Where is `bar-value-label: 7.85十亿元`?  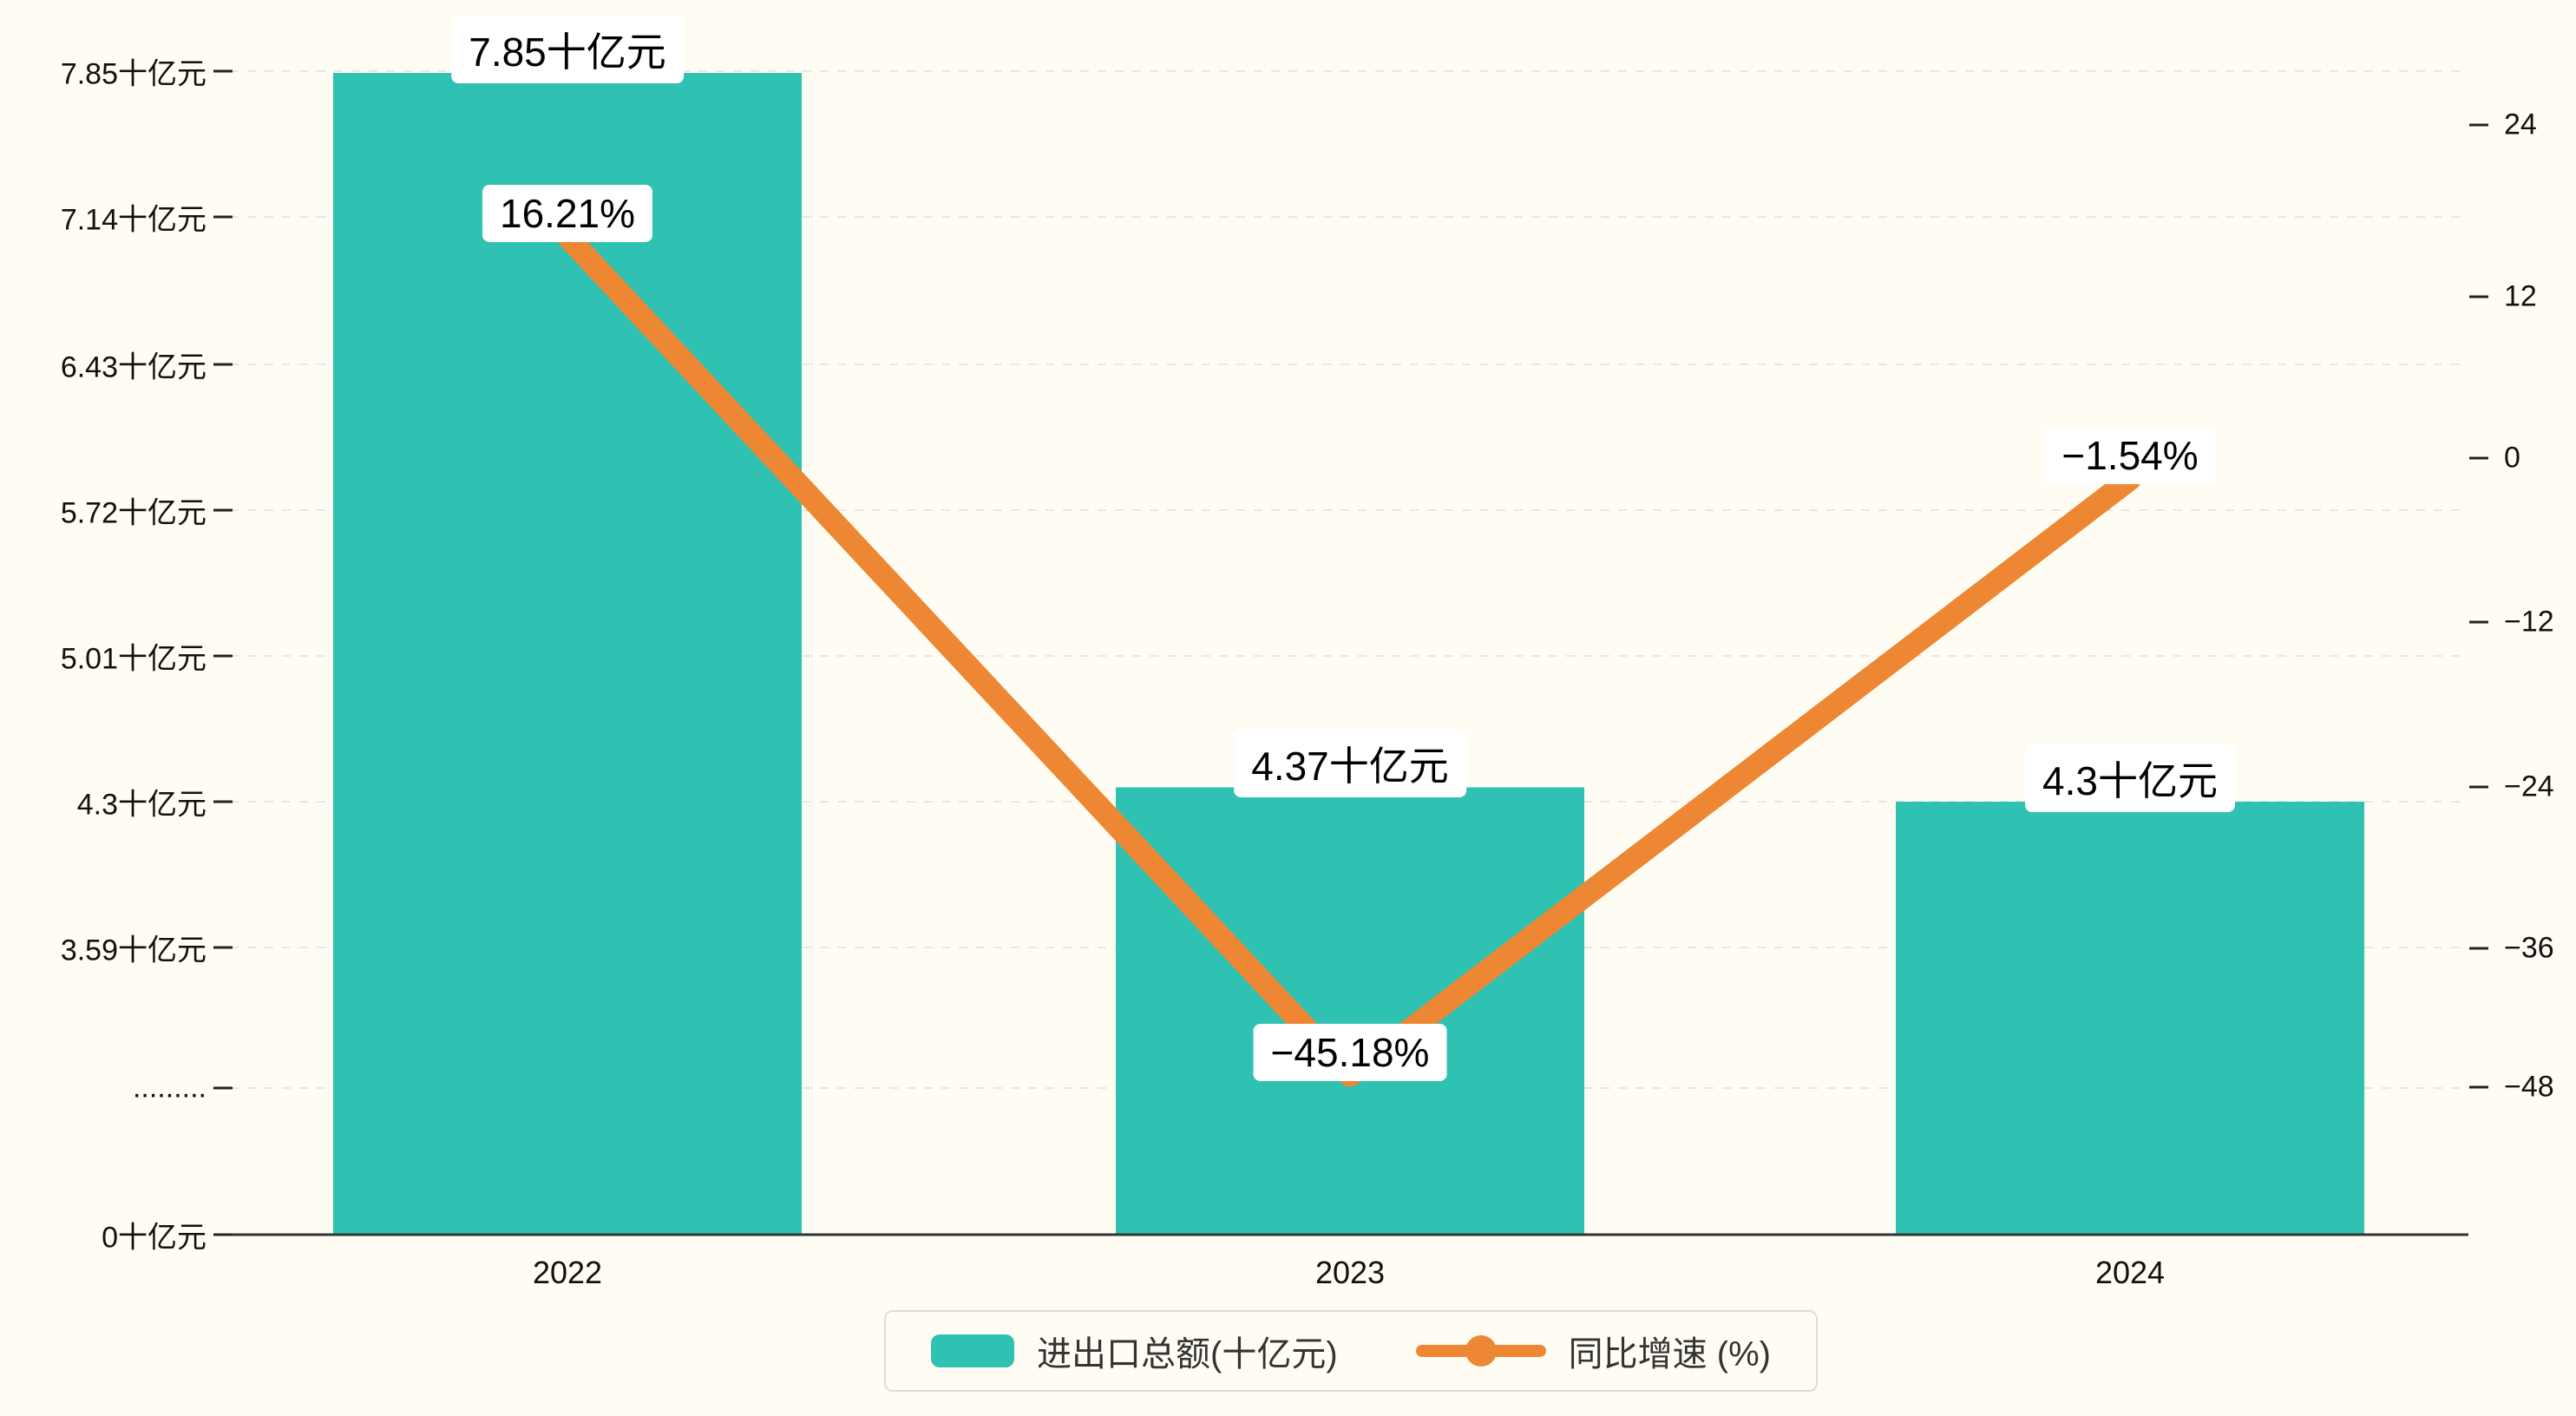
bar-value-label: 7.85十亿元 is located at coordinates (567, 50).